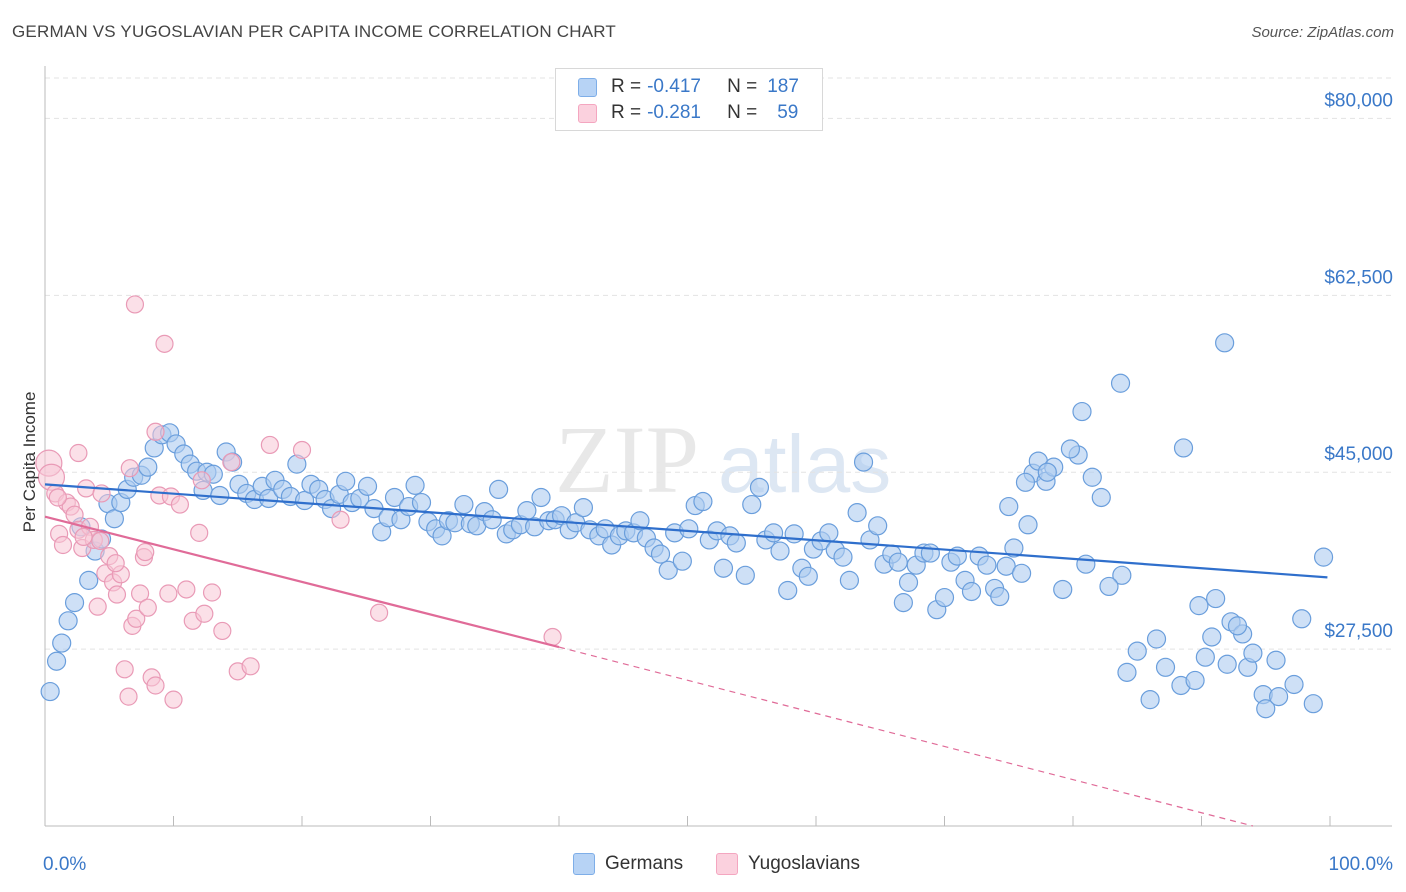 This screenshot has width=1406, height=892. What do you see at coordinates (584, 864) in the screenshot?
I see `germans-legend-swatch` at bounding box center [584, 864].